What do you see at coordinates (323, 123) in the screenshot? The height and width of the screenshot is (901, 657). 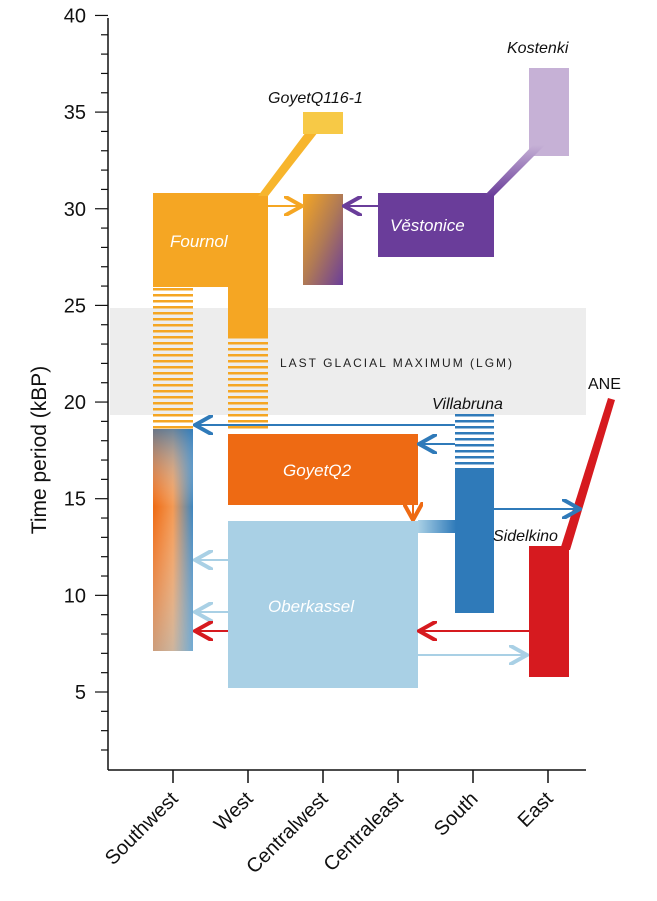 I see `goyetq116-block` at bounding box center [323, 123].